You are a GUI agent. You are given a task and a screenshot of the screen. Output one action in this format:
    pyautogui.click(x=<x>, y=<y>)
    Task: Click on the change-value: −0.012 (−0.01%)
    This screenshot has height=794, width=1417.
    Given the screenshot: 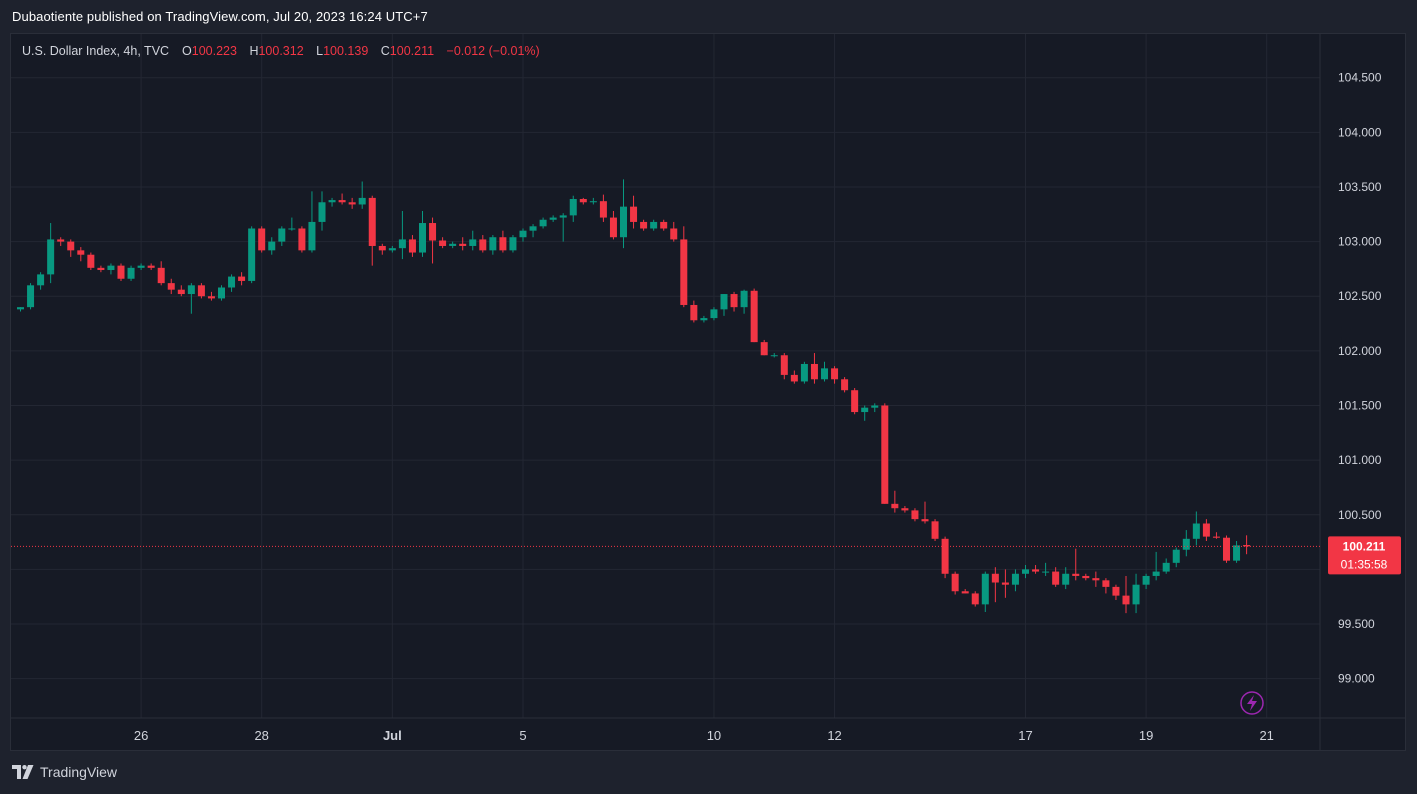 What is the action you would take?
    pyautogui.click(x=493, y=51)
    